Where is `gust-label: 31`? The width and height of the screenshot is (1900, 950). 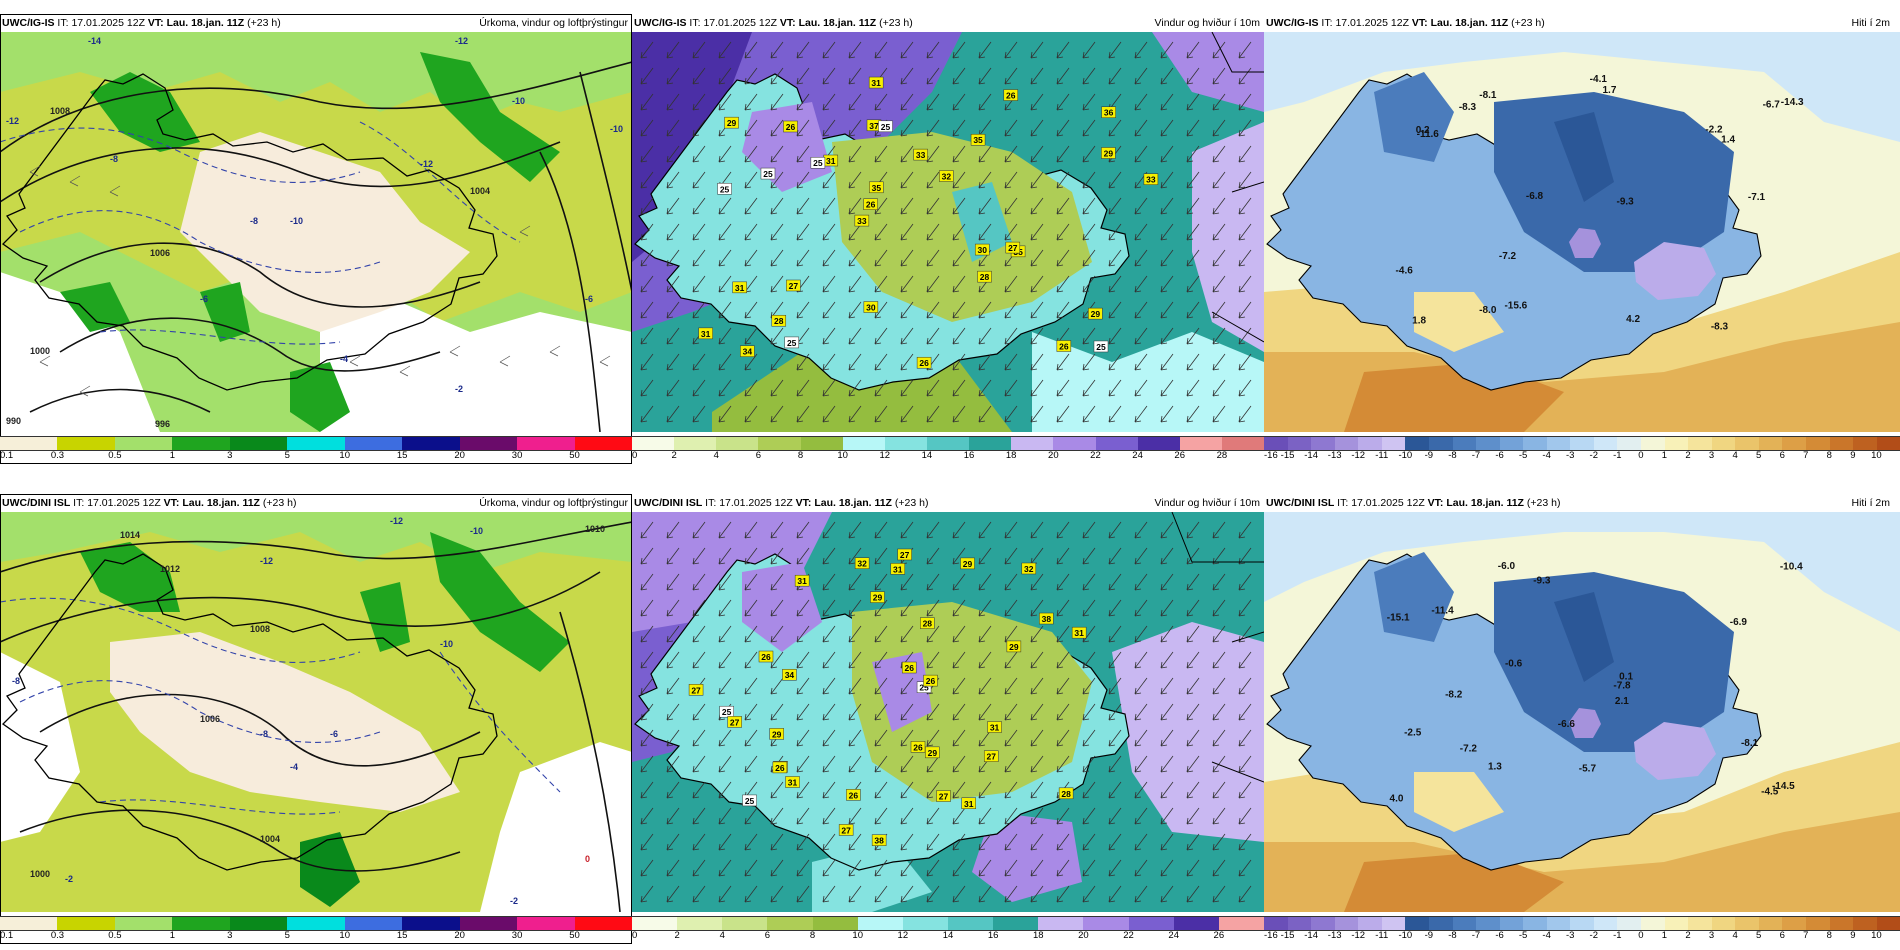 gust-label: 31 is located at coordinates (739, 287).